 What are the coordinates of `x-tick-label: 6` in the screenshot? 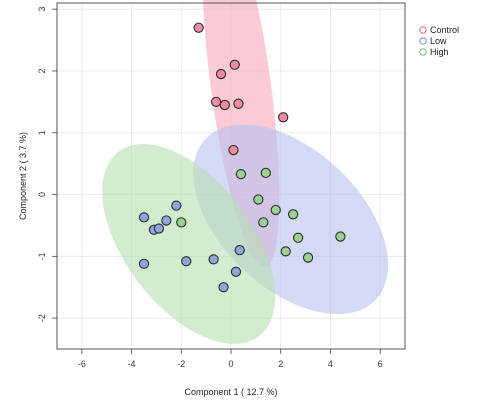 It's located at (380, 364).